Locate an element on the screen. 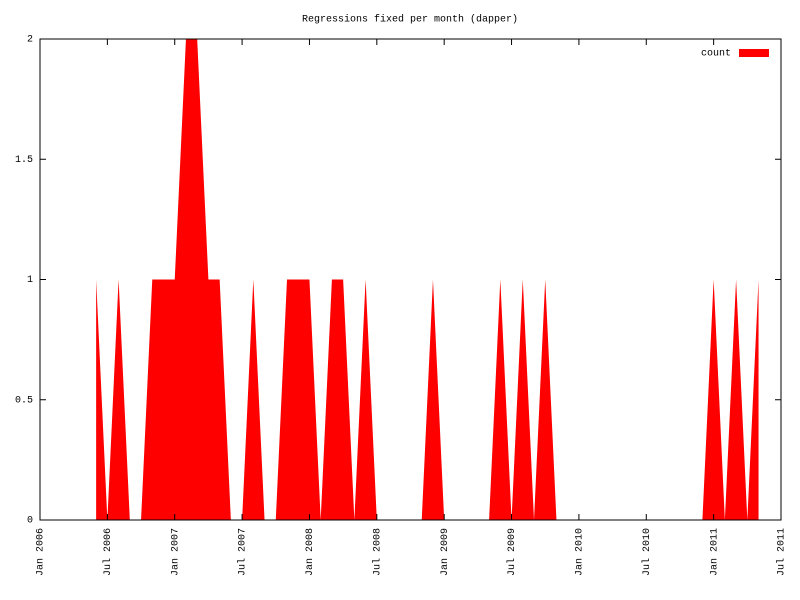  x-tick-label: Jul 2010 is located at coordinates (647, 552).